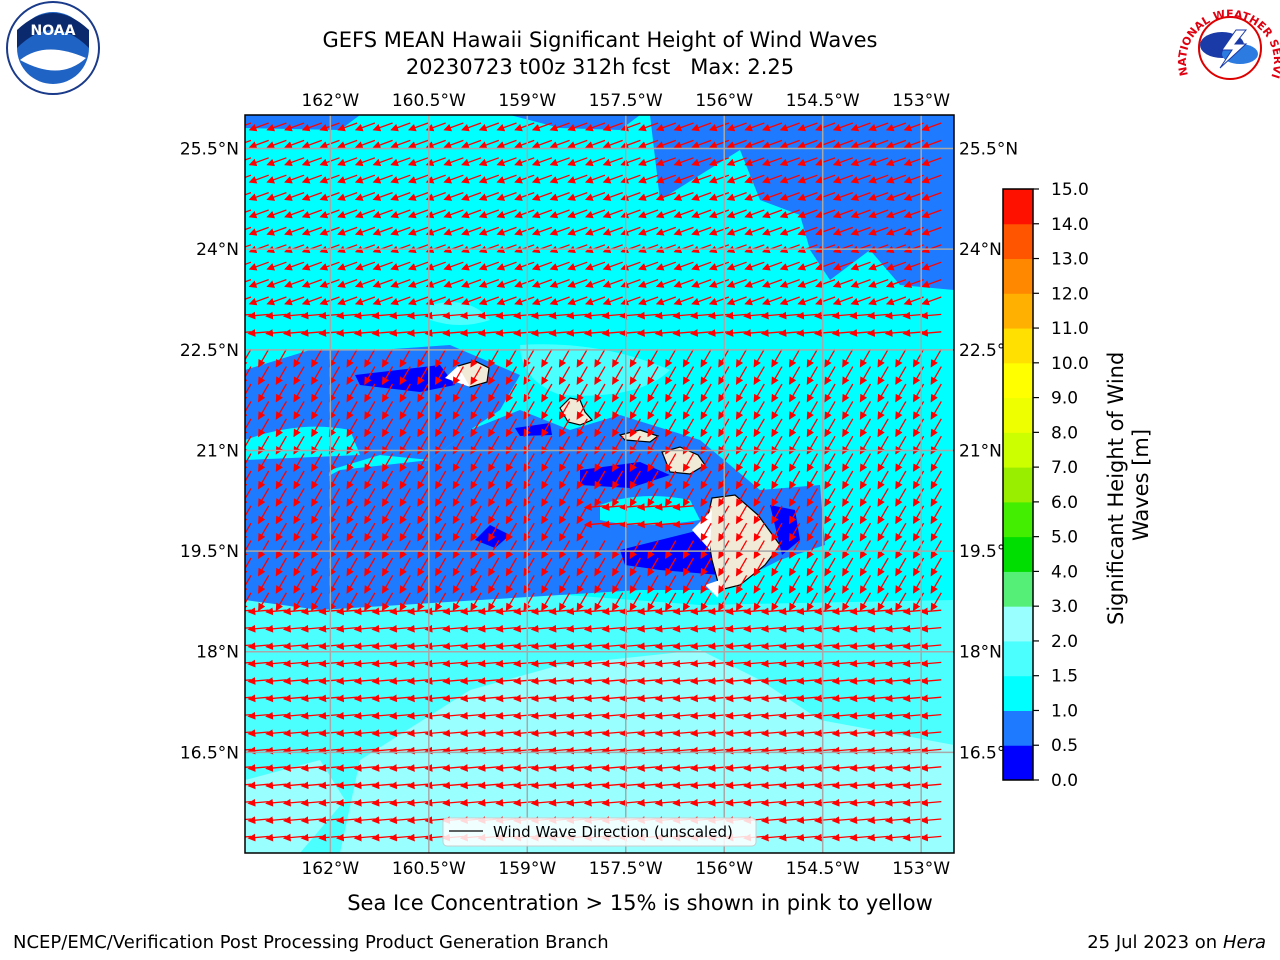 The width and height of the screenshot is (1280, 960). Describe the element at coordinates (527, 869) in the screenshot. I see `lon-tick-label: 159°W` at that location.